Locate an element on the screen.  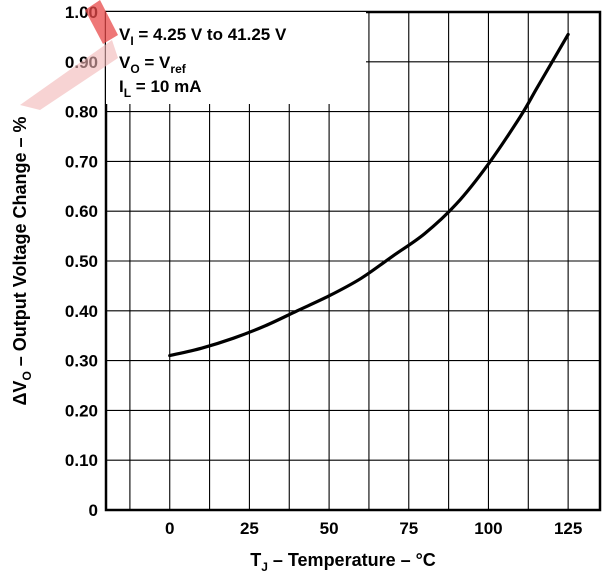
y-tick-label: 0.70 is located at coordinates (81, 161).